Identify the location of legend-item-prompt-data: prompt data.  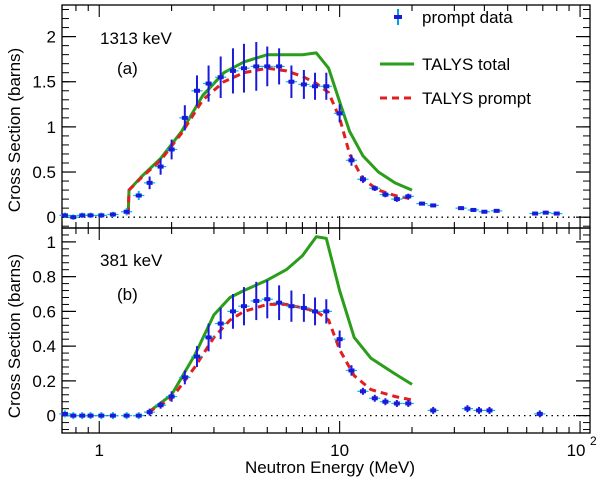
(453, 17).